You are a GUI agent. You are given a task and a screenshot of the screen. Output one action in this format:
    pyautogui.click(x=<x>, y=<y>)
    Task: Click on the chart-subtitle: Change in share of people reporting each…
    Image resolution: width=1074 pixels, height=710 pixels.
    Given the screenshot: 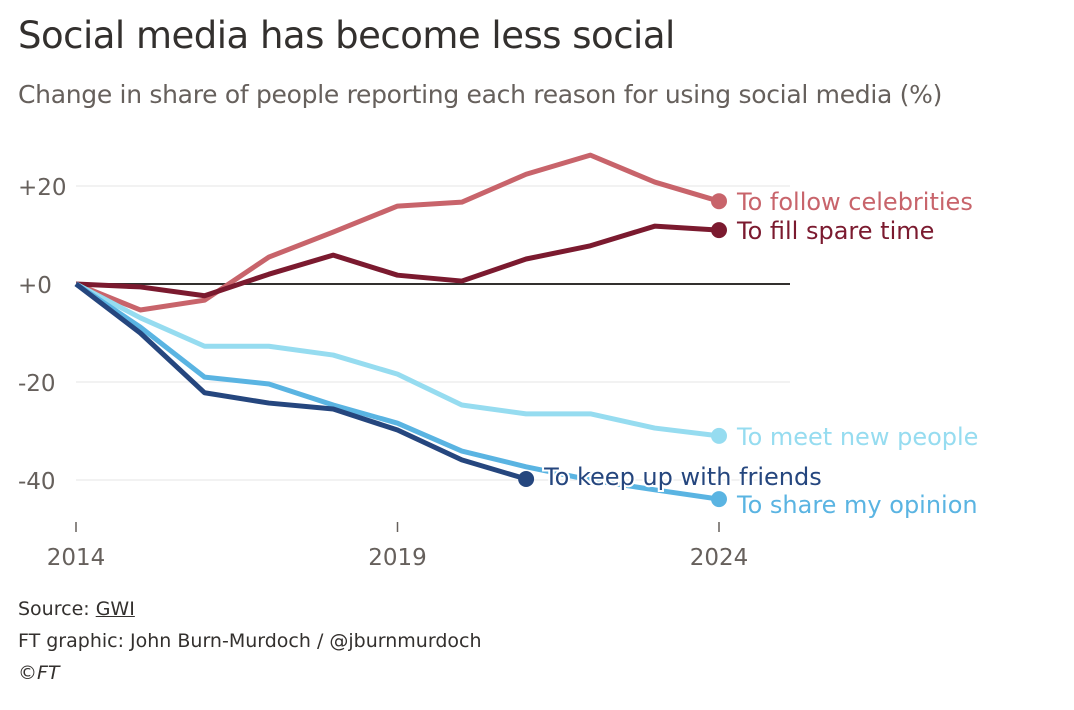 What is the action you would take?
    pyautogui.click(x=480, y=94)
    